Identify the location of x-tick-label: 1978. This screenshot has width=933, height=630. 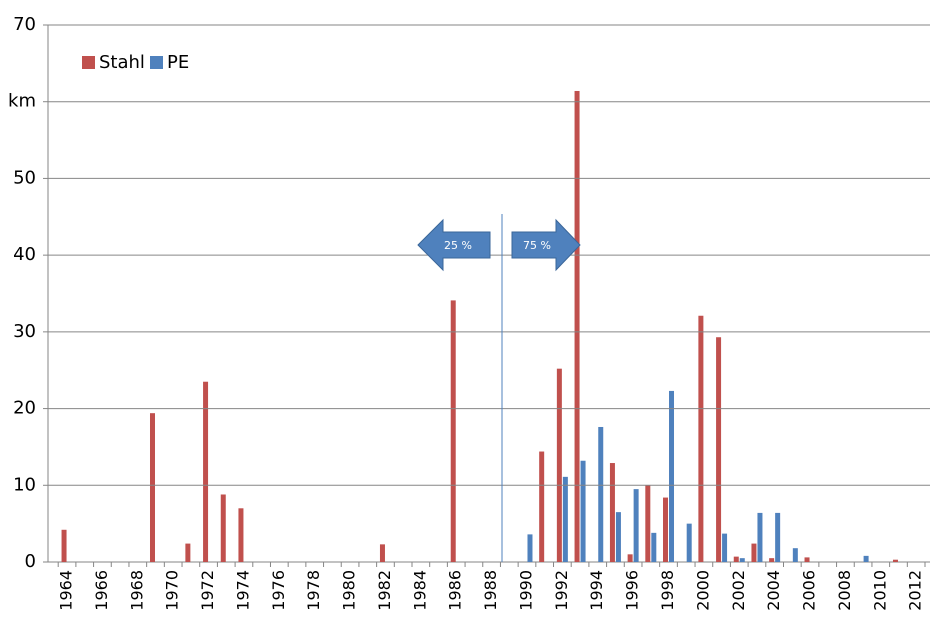
(313, 590).